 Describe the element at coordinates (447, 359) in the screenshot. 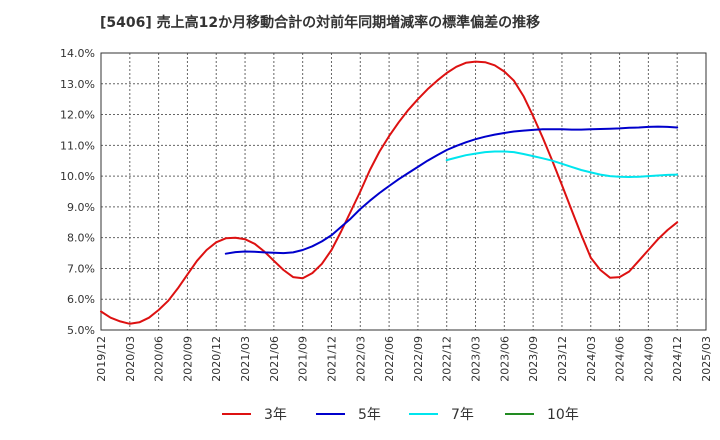

I see `x-tick-label: 2022/12` at that location.